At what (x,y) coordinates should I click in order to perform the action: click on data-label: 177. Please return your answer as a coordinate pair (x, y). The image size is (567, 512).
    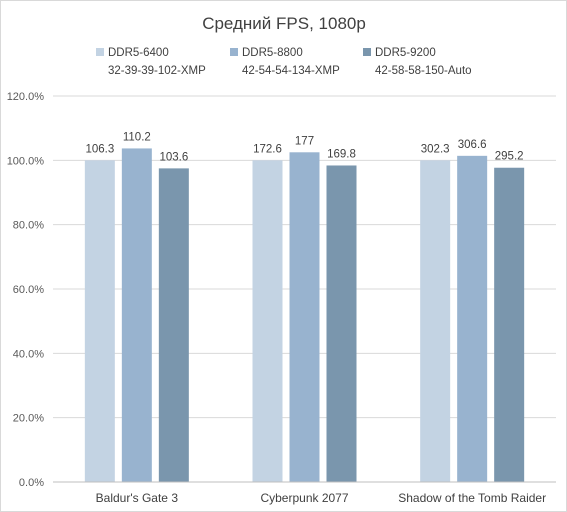
    Looking at the image, I should click on (304, 141).